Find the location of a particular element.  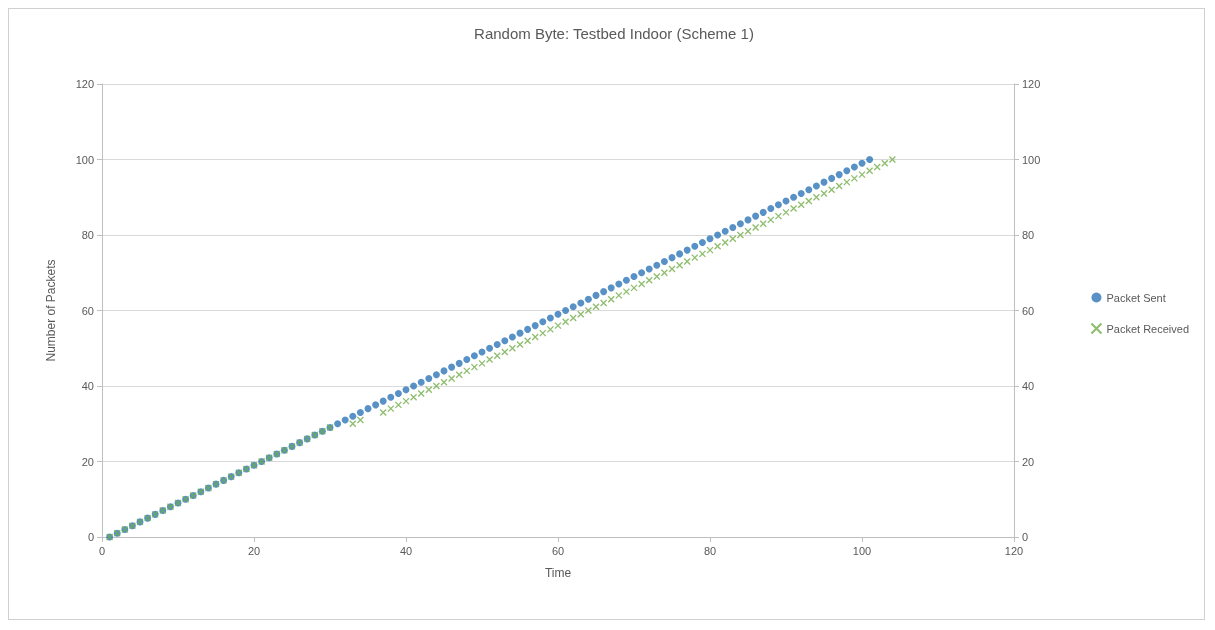

chart-title: Random Byte: Testbed Indoor (Scheme 1) is located at coordinates (614, 33).